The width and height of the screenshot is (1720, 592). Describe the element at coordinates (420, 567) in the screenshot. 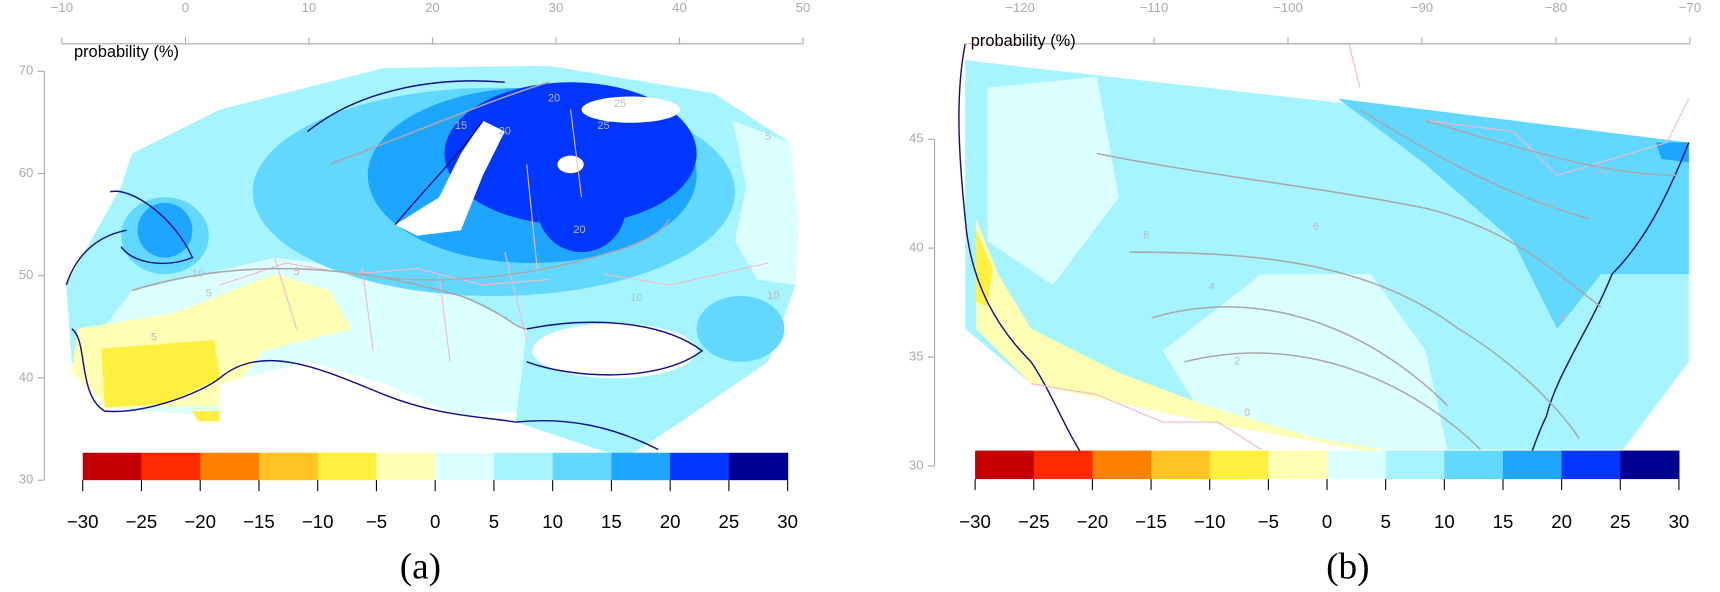

I see `panel-caption: (a)` at that location.